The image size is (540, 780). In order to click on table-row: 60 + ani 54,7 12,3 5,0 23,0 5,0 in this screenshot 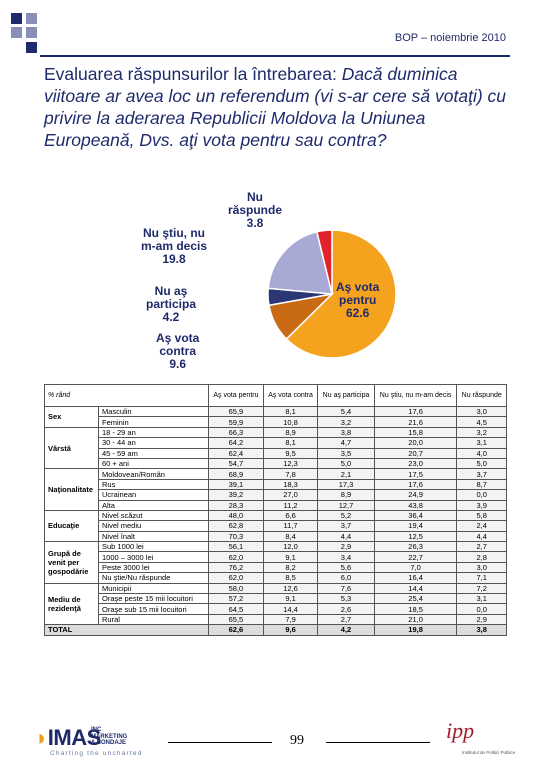, I will do `click(276, 463)`.